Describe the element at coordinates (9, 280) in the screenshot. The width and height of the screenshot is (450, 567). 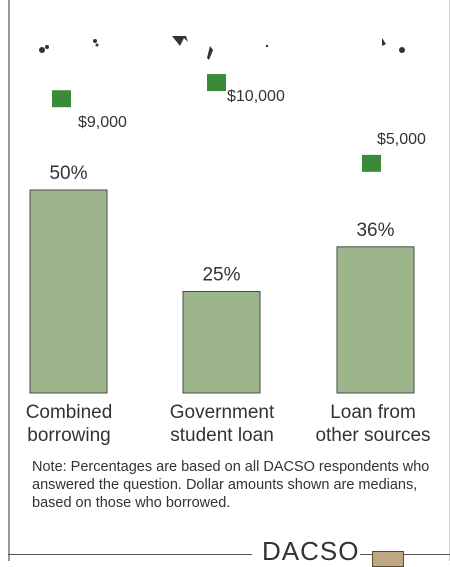
I see `frame-left-border` at that location.